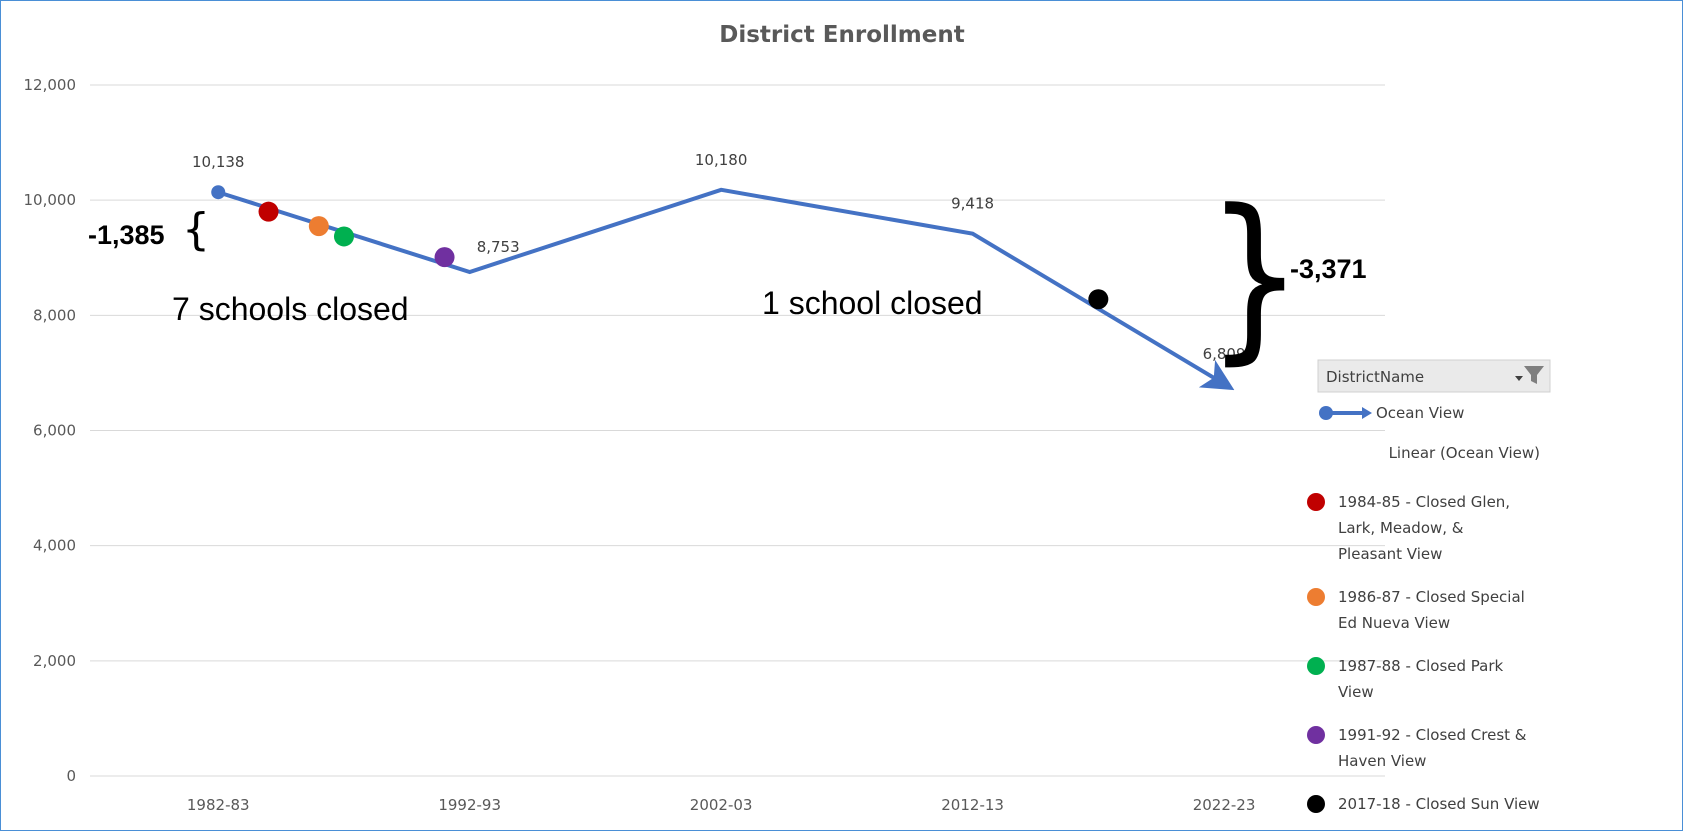  What do you see at coordinates (54, 431) in the screenshot?
I see `y-tick-label: 6,000` at bounding box center [54, 431].